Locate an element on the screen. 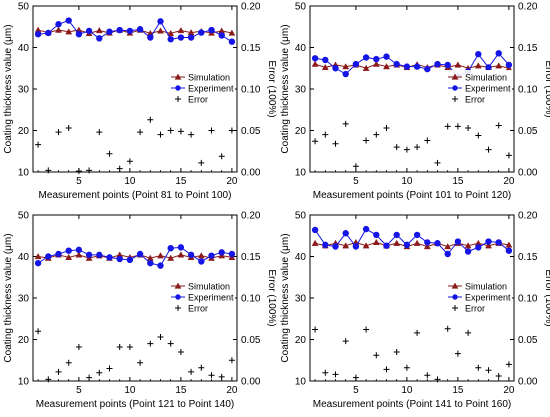 The width and height of the screenshot is (550, 417). legend-label: Simulation is located at coordinates (209, 287).